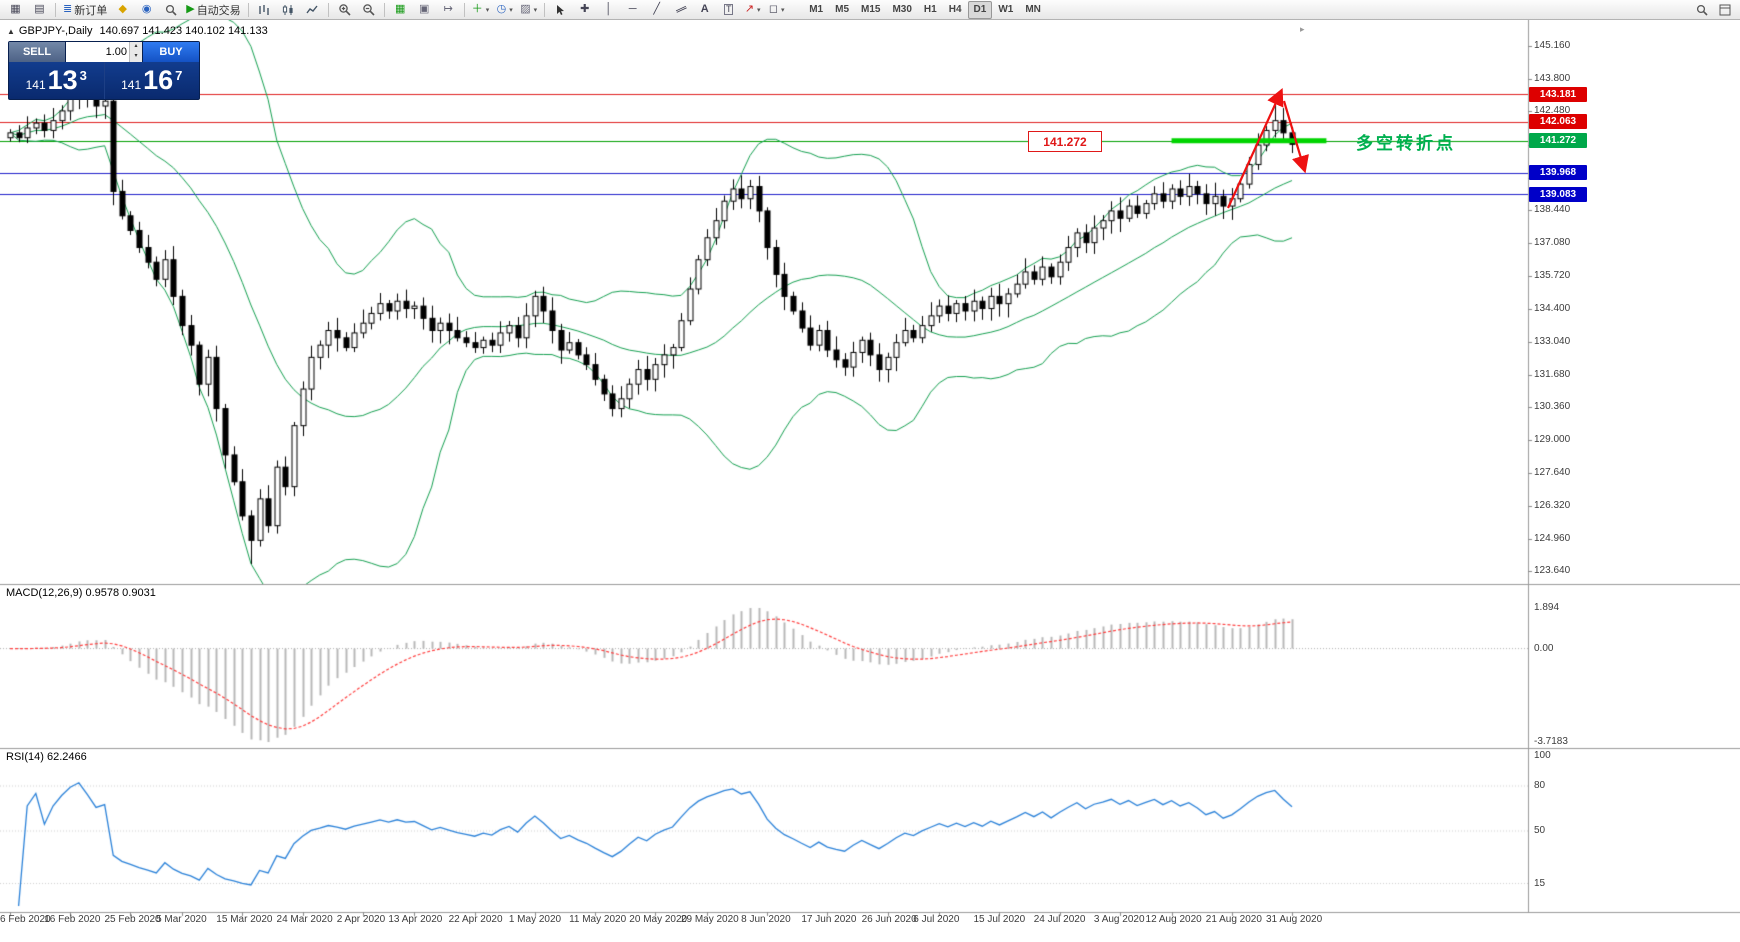 Image resolution: width=1740 pixels, height=942 pixels. I want to click on date-tick: 20 May 2020, so click(658, 919).